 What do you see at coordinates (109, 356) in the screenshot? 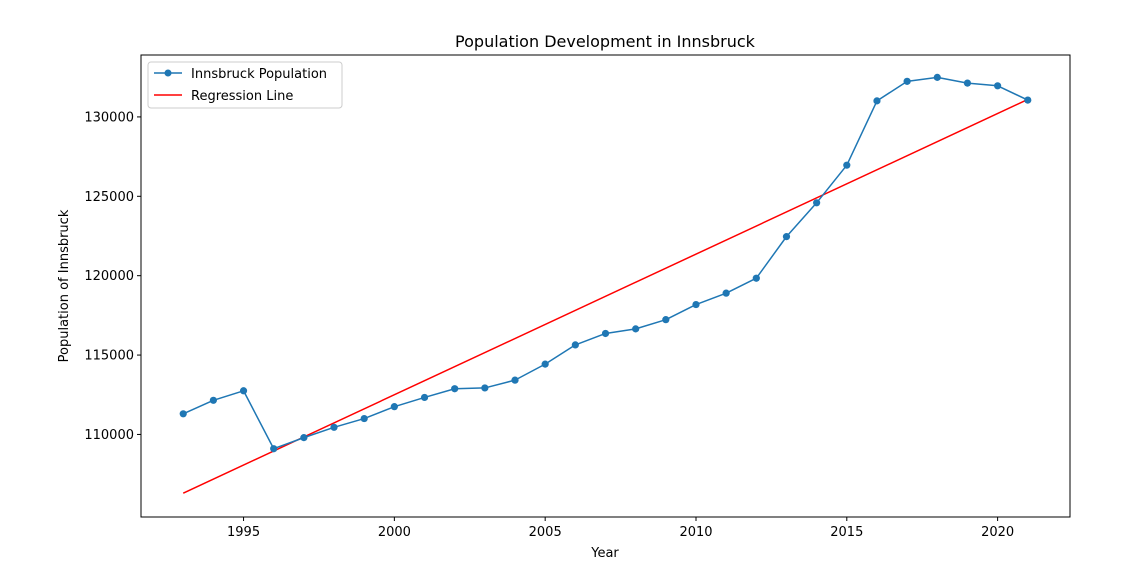
I see `y-tick-label: 115000` at bounding box center [109, 356].